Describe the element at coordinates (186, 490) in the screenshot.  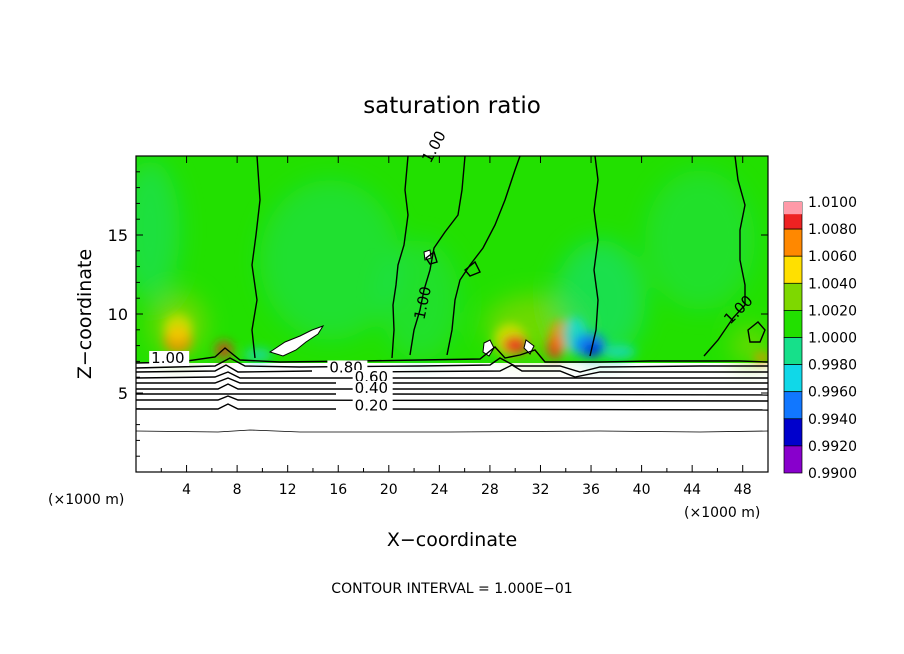
I see `x-tick-label: 4` at that location.